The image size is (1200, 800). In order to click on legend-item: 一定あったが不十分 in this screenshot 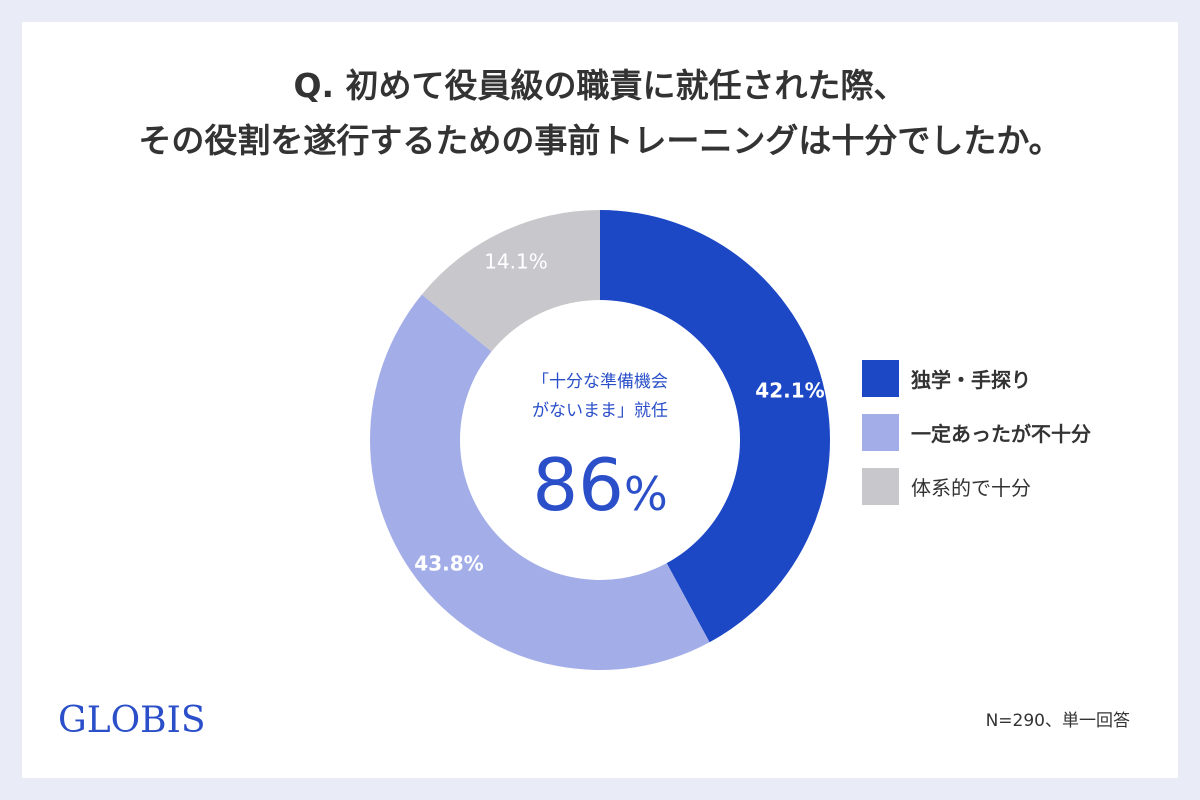, I will do `click(976, 432)`.